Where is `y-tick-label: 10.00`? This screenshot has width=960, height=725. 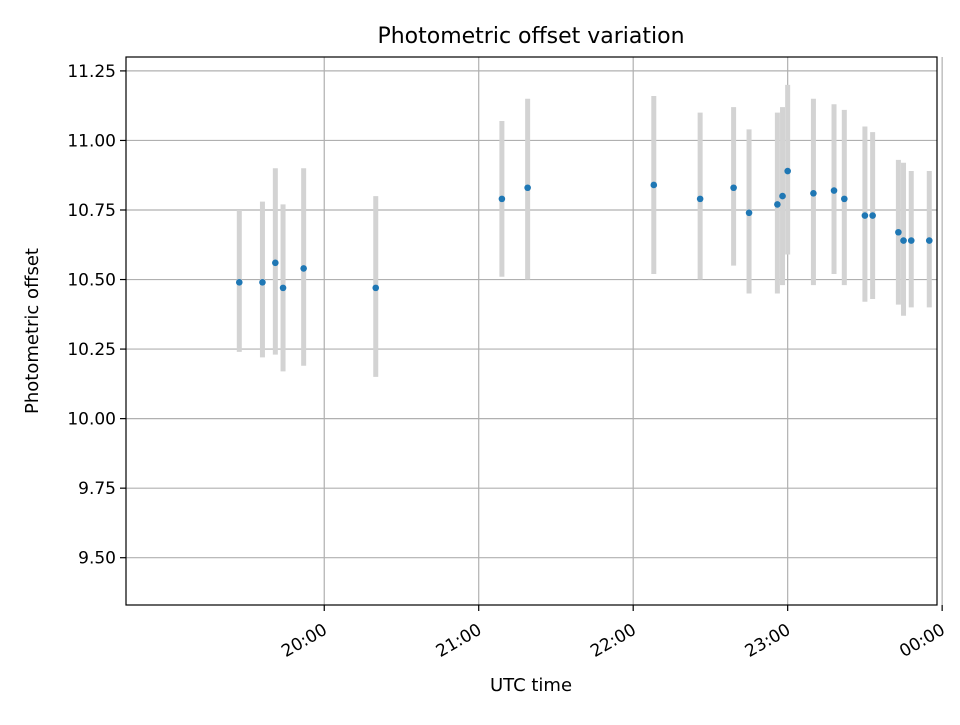 y-tick-label: 10.00 is located at coordinates (91, 420).